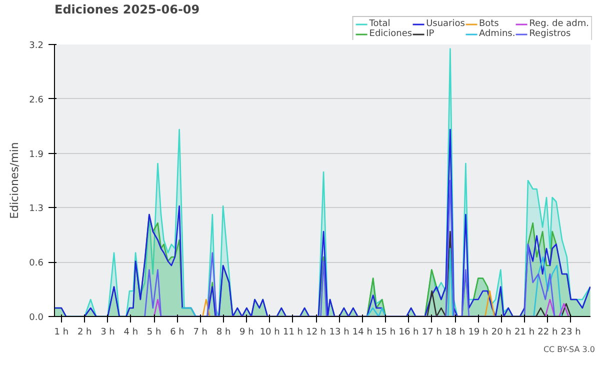  What do you see at coordinates (339, 333) in the screenshot?
I see `x-tick-label: 13 h` at bounding box center [339, 333].